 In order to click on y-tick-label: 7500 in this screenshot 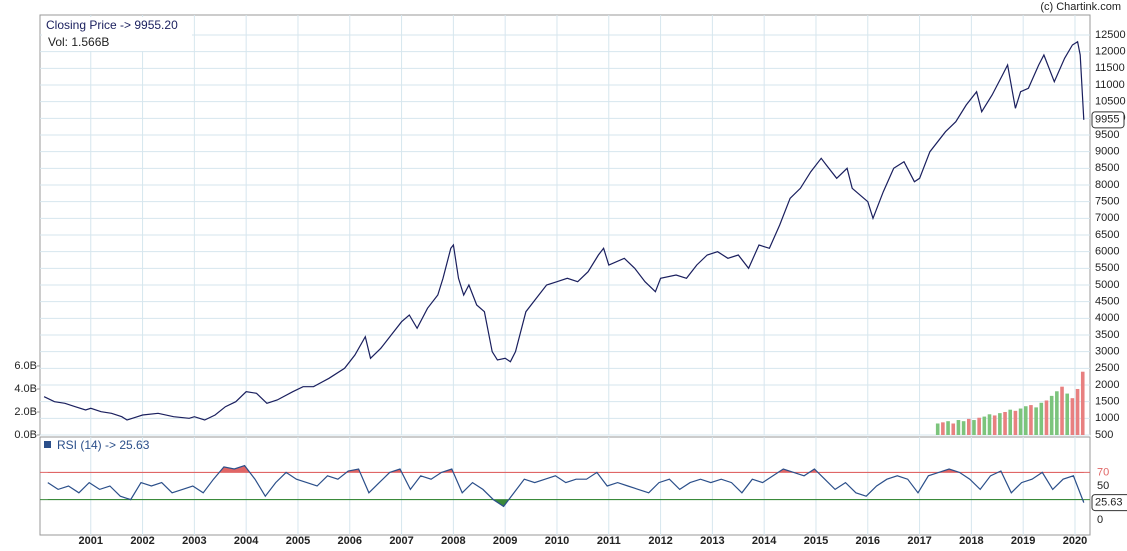, I will do `click(1107, 202)`.